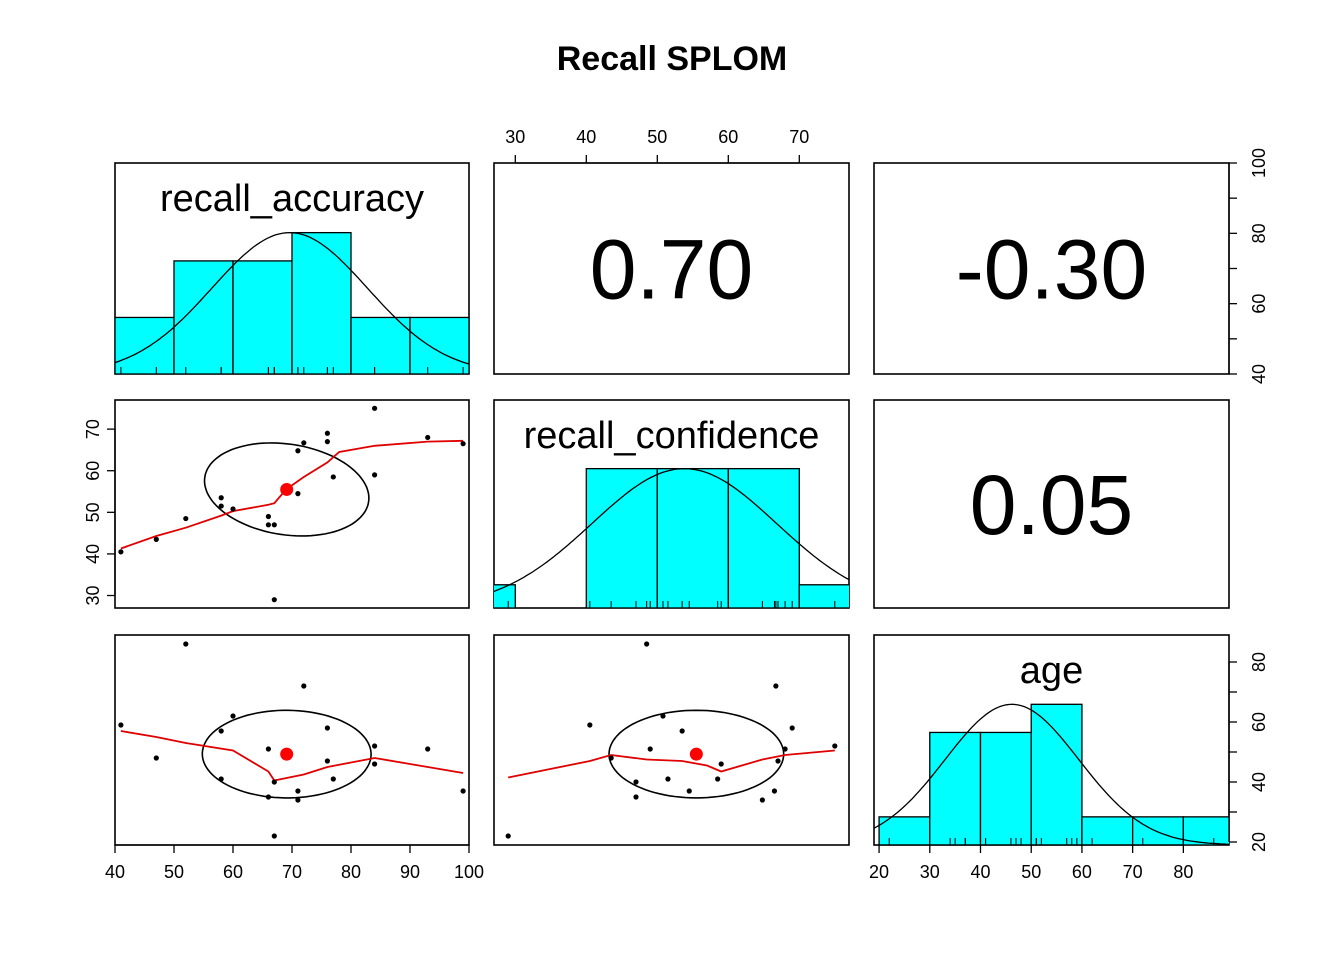 This screenshot has height=960, width=1344. Describe the element at coordinates (980, 872) in the screenshot. I see `bottom-axis-age-tick-label: 40` at that location.